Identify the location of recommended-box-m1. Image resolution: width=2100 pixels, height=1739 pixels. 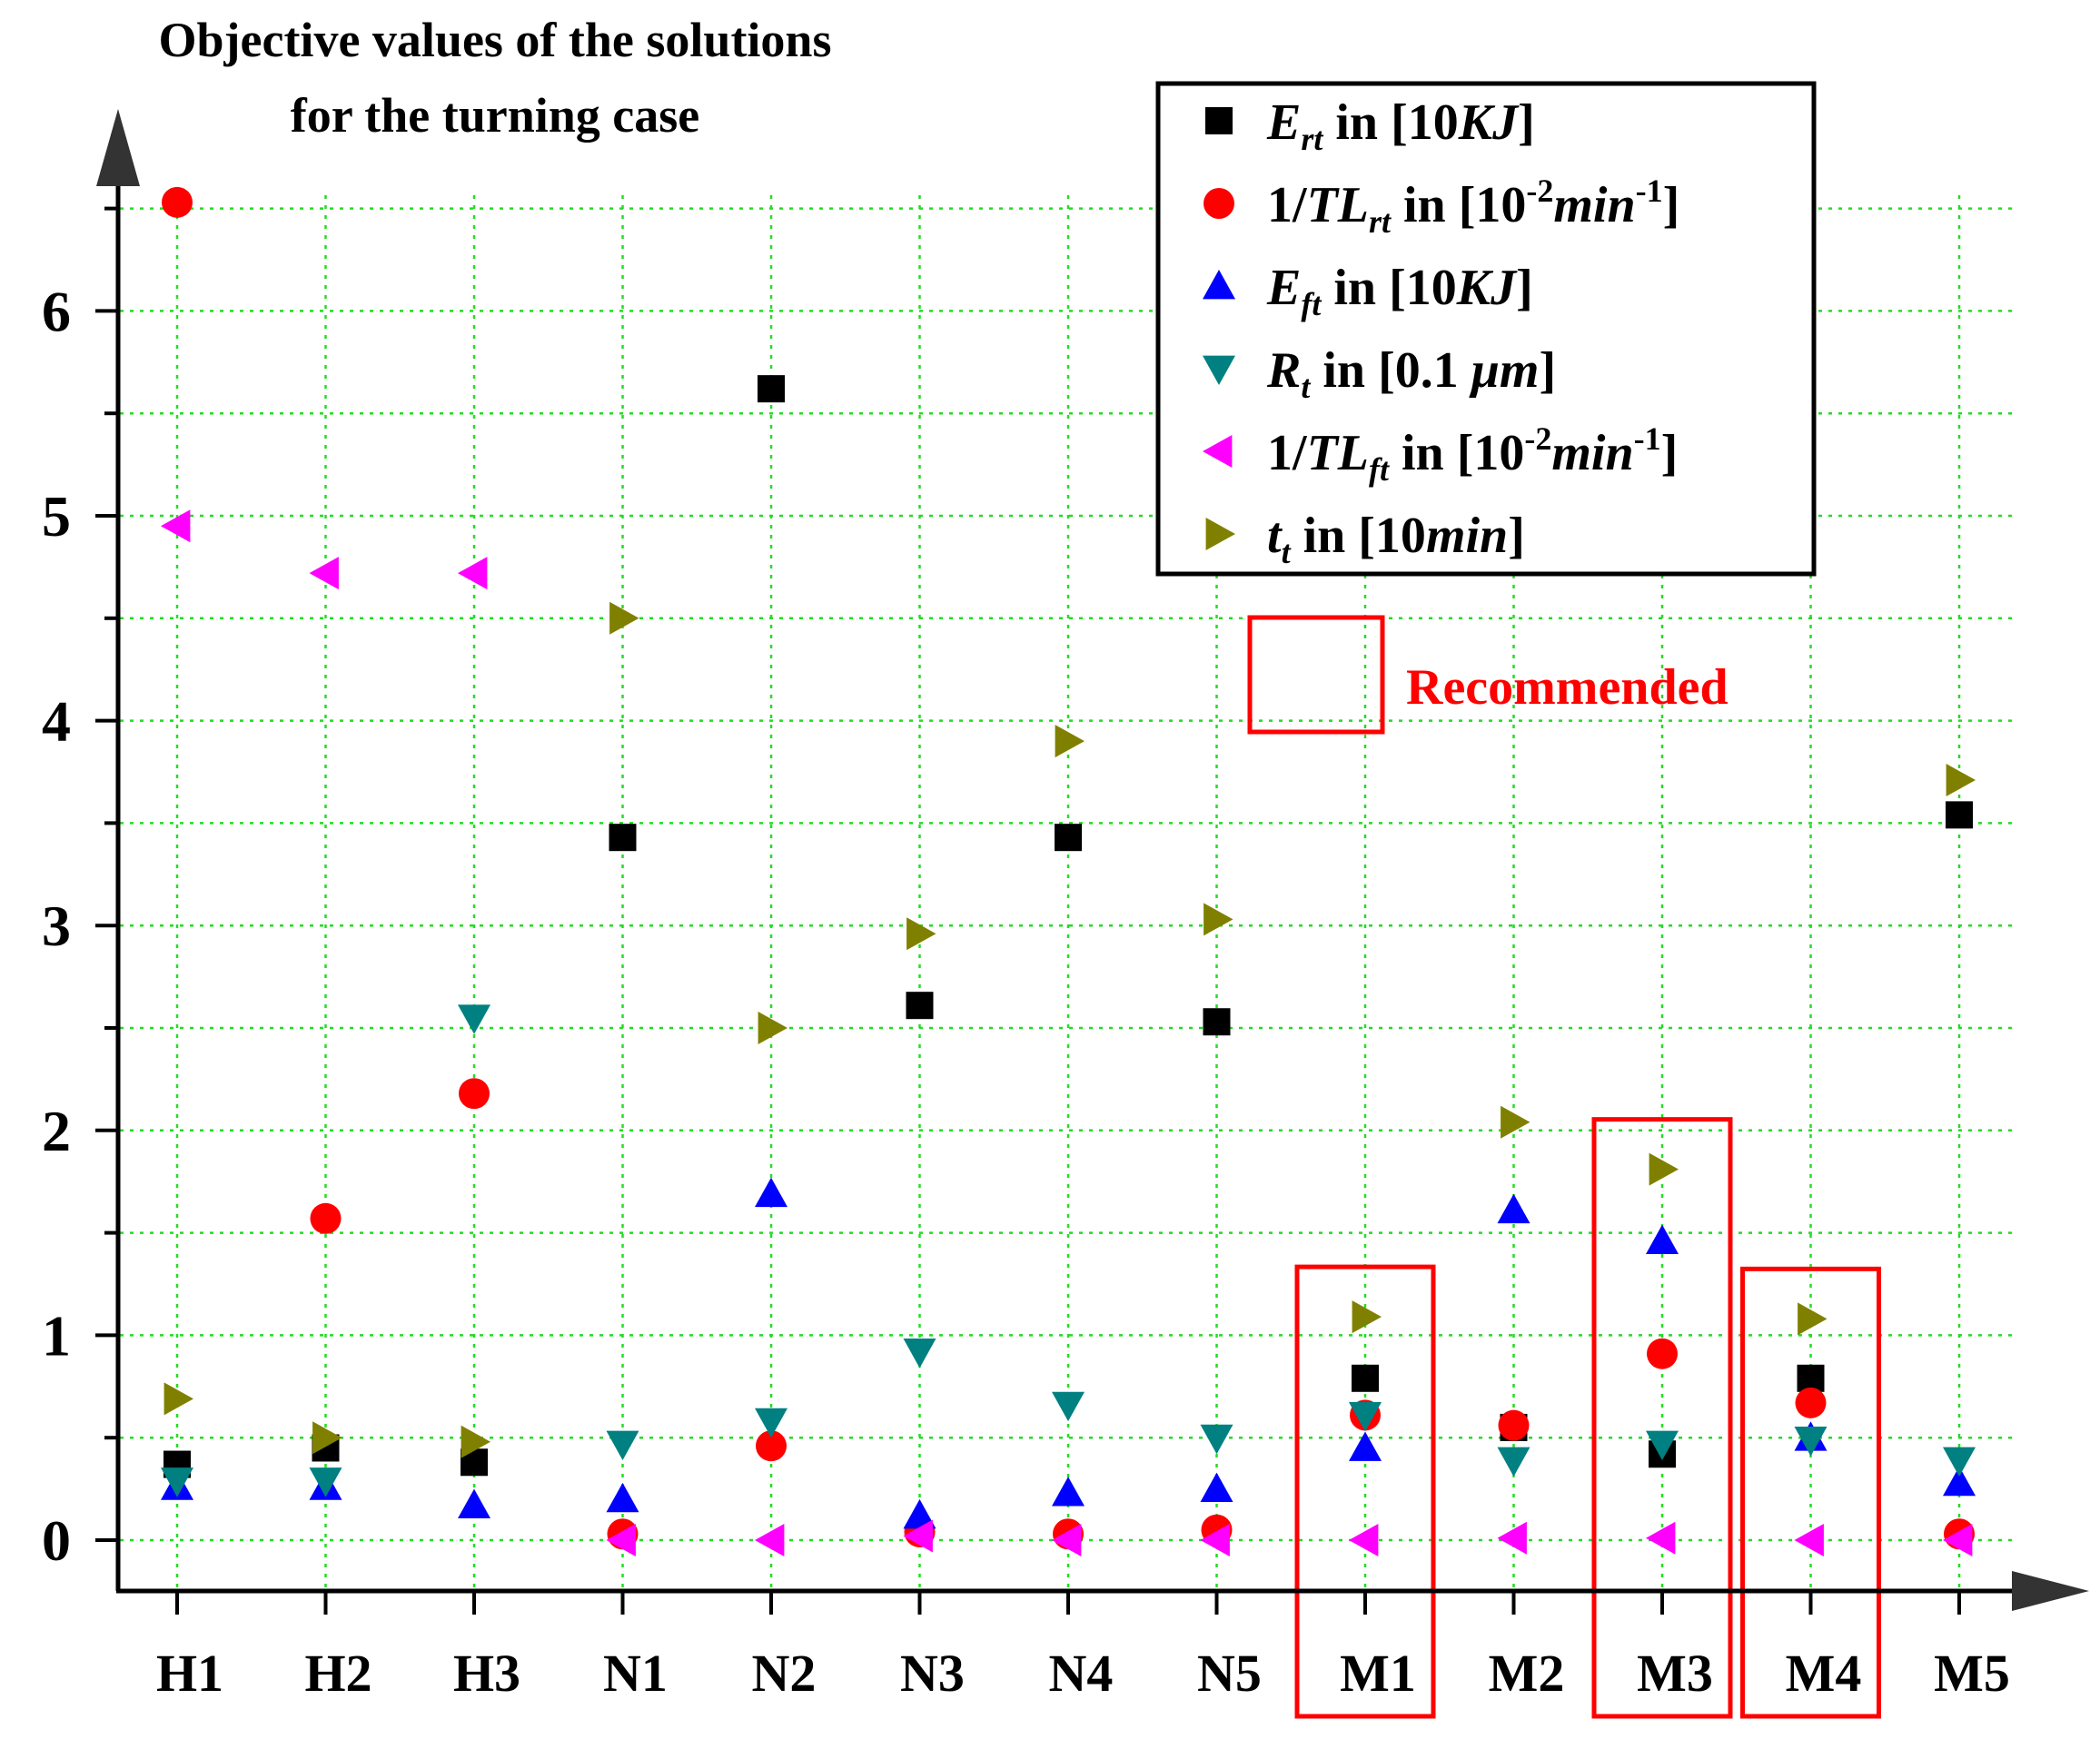
(1365, 1491).